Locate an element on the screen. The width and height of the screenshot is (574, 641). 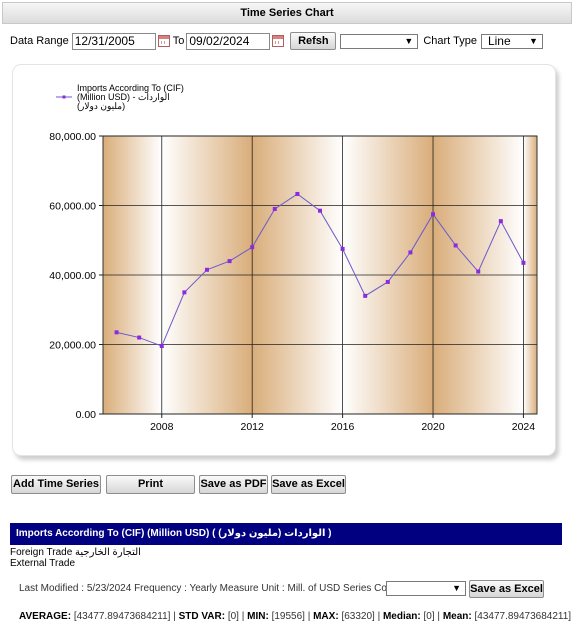
std-label: STD VAR: is located at coordinates (202, 616).